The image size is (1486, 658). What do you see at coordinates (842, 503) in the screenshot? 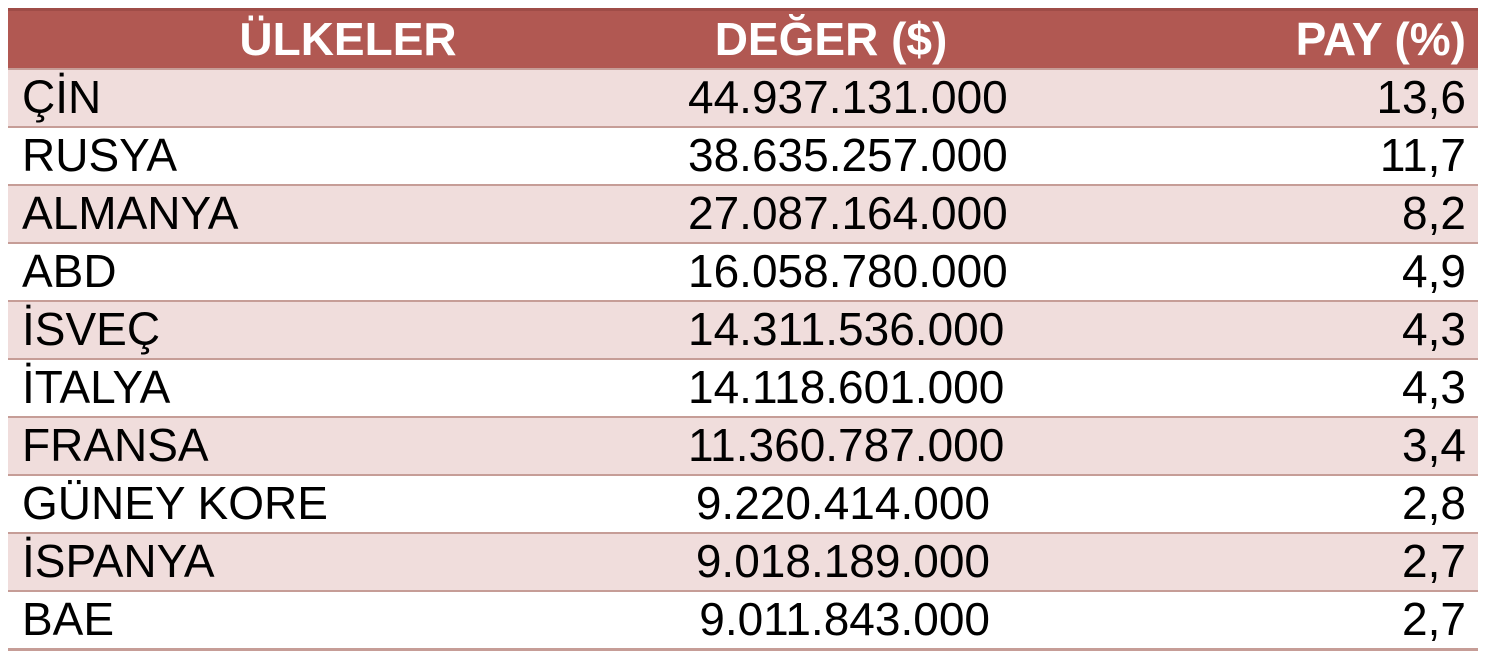
I see `value-cell: 9.220.414.000` at bounding box center [842, 503].